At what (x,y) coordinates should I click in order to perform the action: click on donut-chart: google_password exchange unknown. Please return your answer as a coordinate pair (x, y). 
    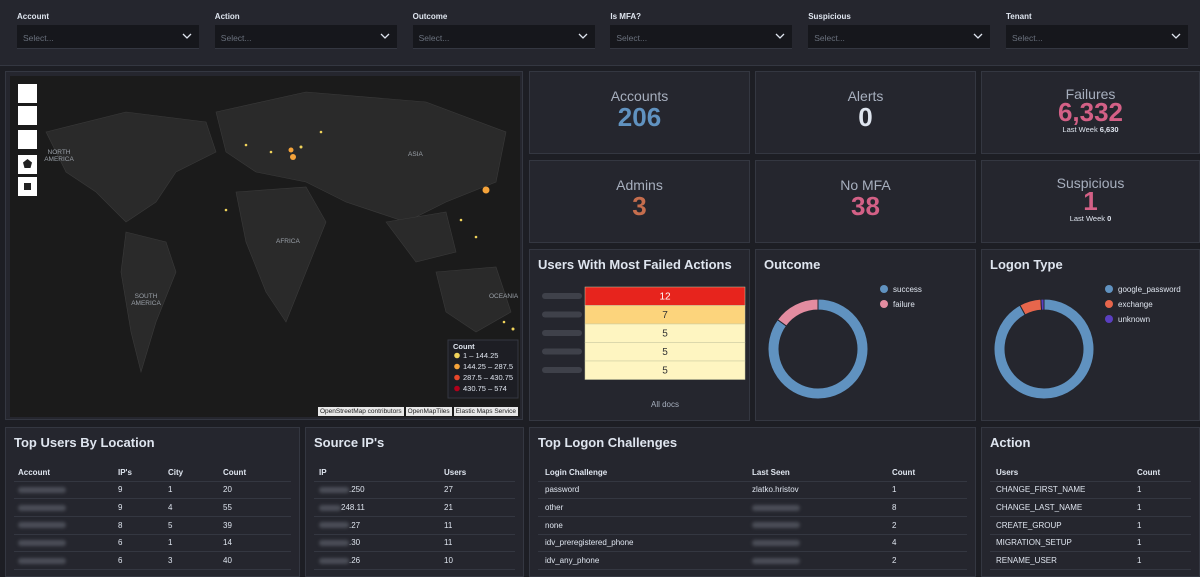
    Looking at the image, I should click on (1087, 342).